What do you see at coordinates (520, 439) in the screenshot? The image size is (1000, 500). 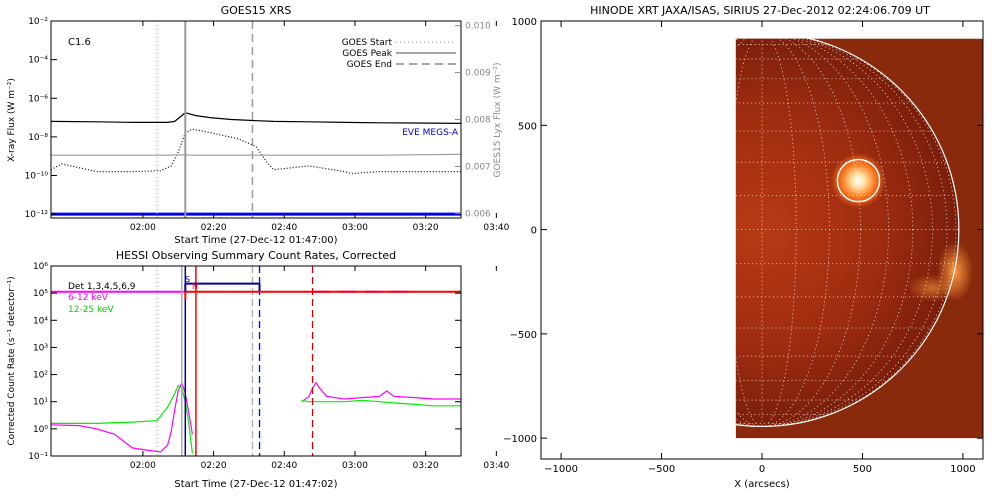 I see `y-tick-label: −1000` at bounding box center [520, 439].